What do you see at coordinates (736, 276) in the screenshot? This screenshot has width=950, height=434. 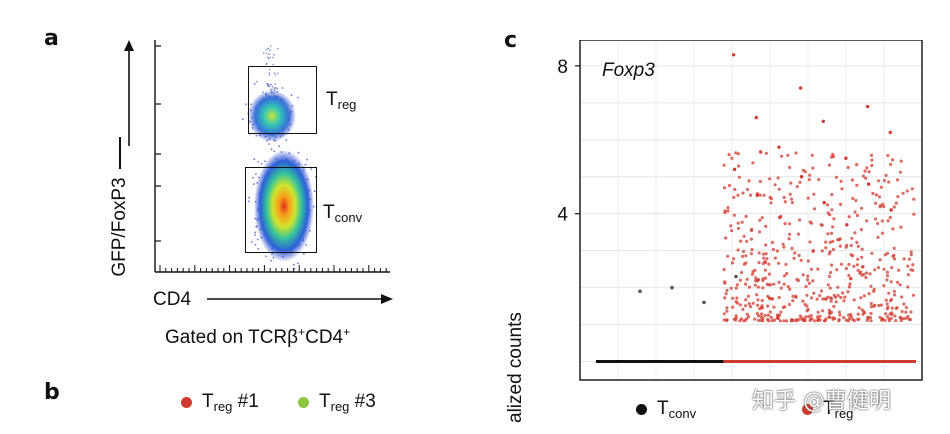 I see `tconv-point` at bounding box center [736, 276].